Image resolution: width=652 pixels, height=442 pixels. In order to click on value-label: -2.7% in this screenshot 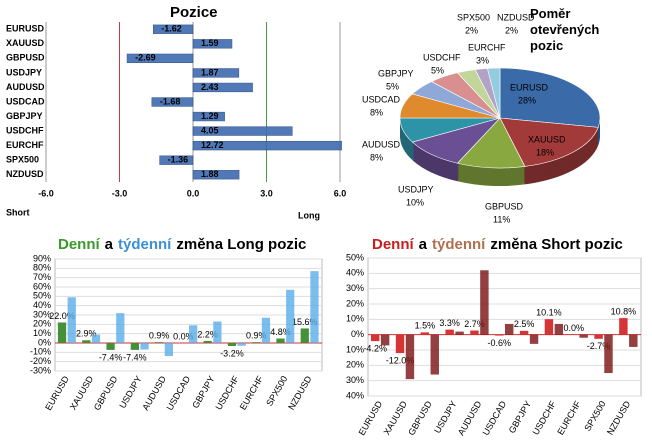, I will do `click(599, 346)`.